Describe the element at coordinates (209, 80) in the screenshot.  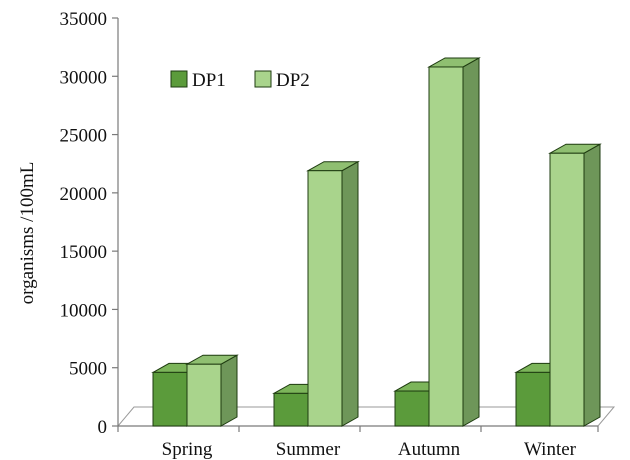
I see `legend-label-dp1: DP1` at that location.